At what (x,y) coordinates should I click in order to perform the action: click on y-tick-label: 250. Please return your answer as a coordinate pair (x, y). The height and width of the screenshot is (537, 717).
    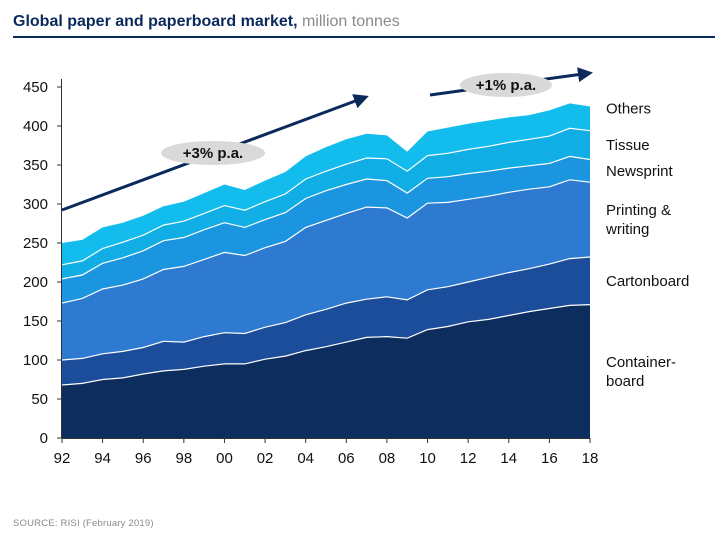
    Looking at the image, I should click on (35, 243).